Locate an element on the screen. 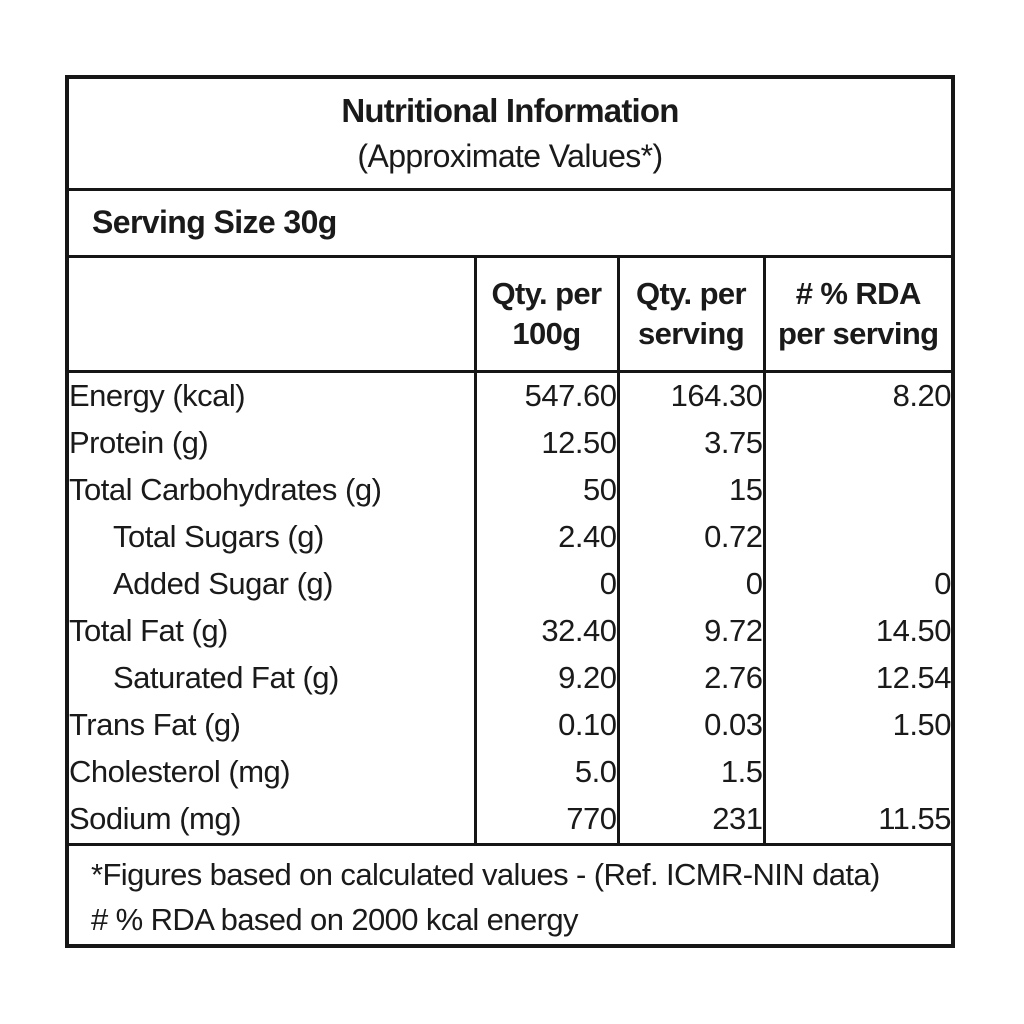  rda-per-serving-value: 1.50 is located at coordinates (856, 725).